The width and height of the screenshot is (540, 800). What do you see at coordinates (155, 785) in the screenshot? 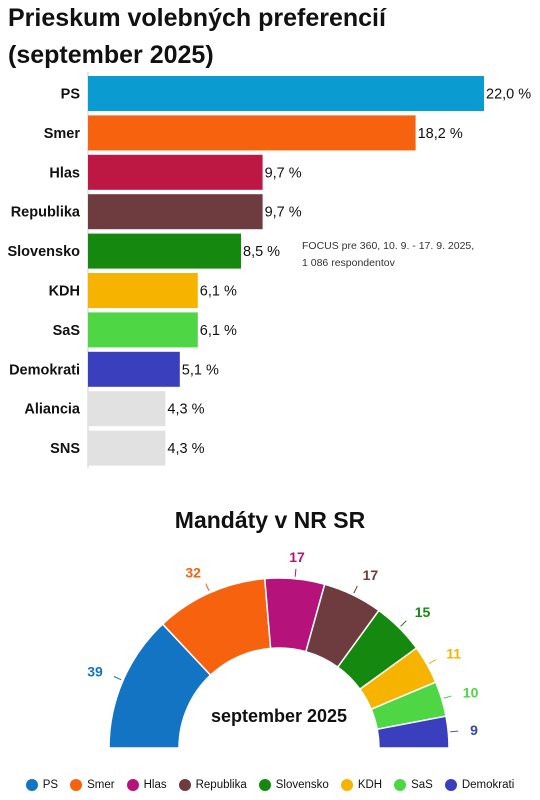
I see `legend-label: Hlas` at bounding box center [155, 785].